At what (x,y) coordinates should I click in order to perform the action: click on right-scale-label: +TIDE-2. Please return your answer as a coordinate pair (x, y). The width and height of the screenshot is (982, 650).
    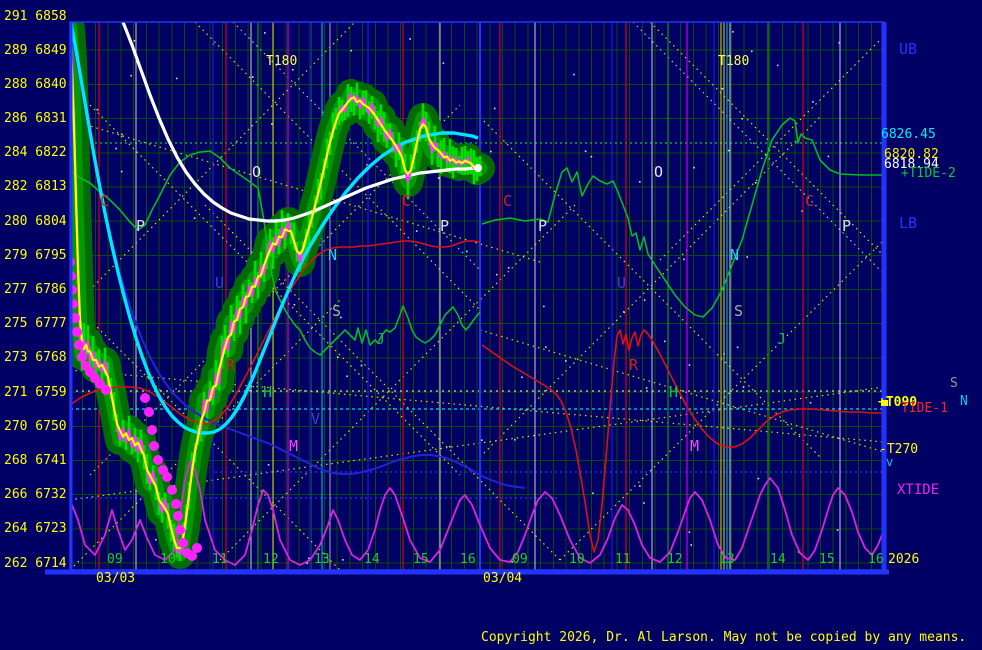
    Looking at the image, I should click on (928, 173).